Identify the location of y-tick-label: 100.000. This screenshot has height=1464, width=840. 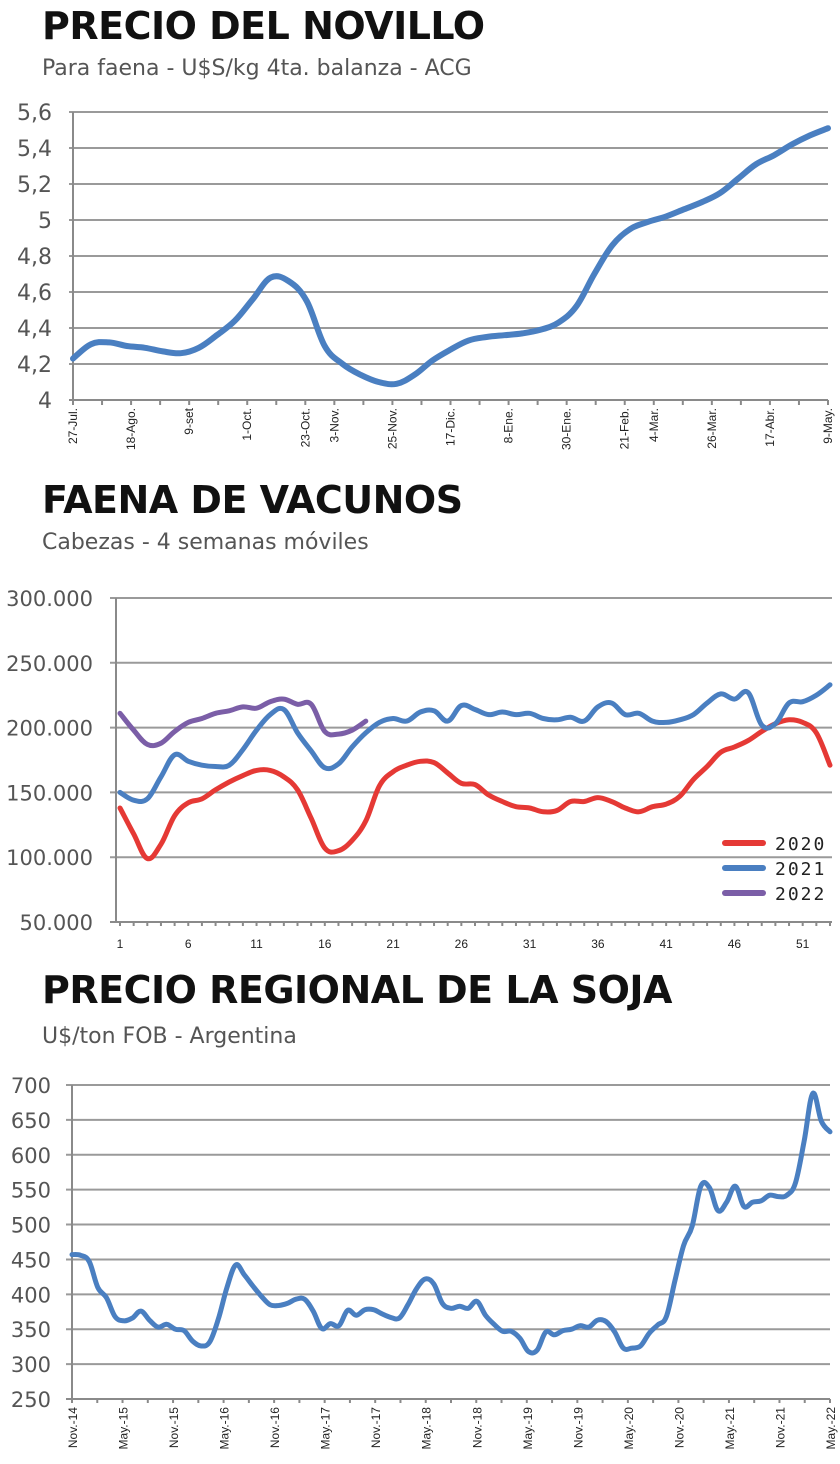
(49, 858).